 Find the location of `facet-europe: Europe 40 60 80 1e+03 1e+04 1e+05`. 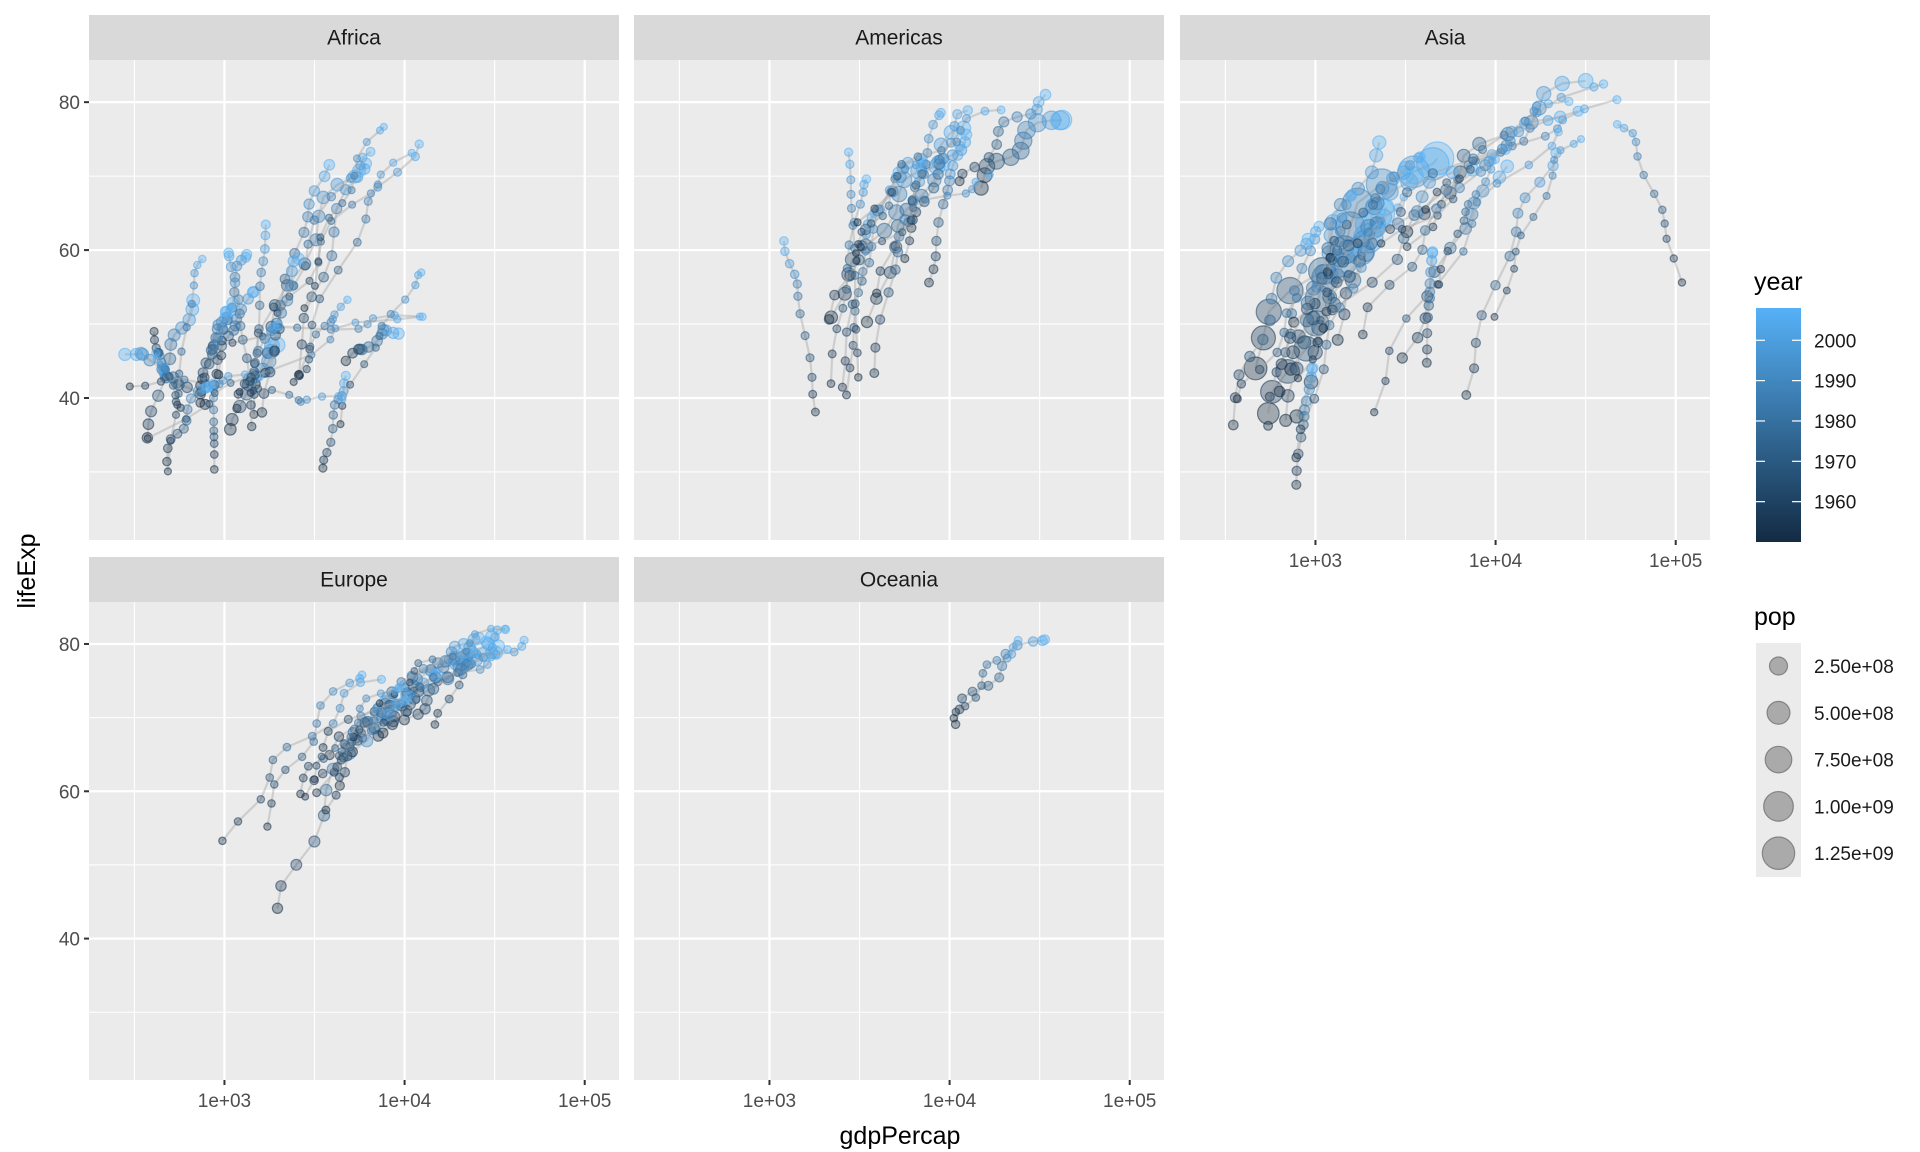

facet-europe: Europe 40 60 80 1e+03 1e+04 1e+05 is located at coordinates (339, 834).